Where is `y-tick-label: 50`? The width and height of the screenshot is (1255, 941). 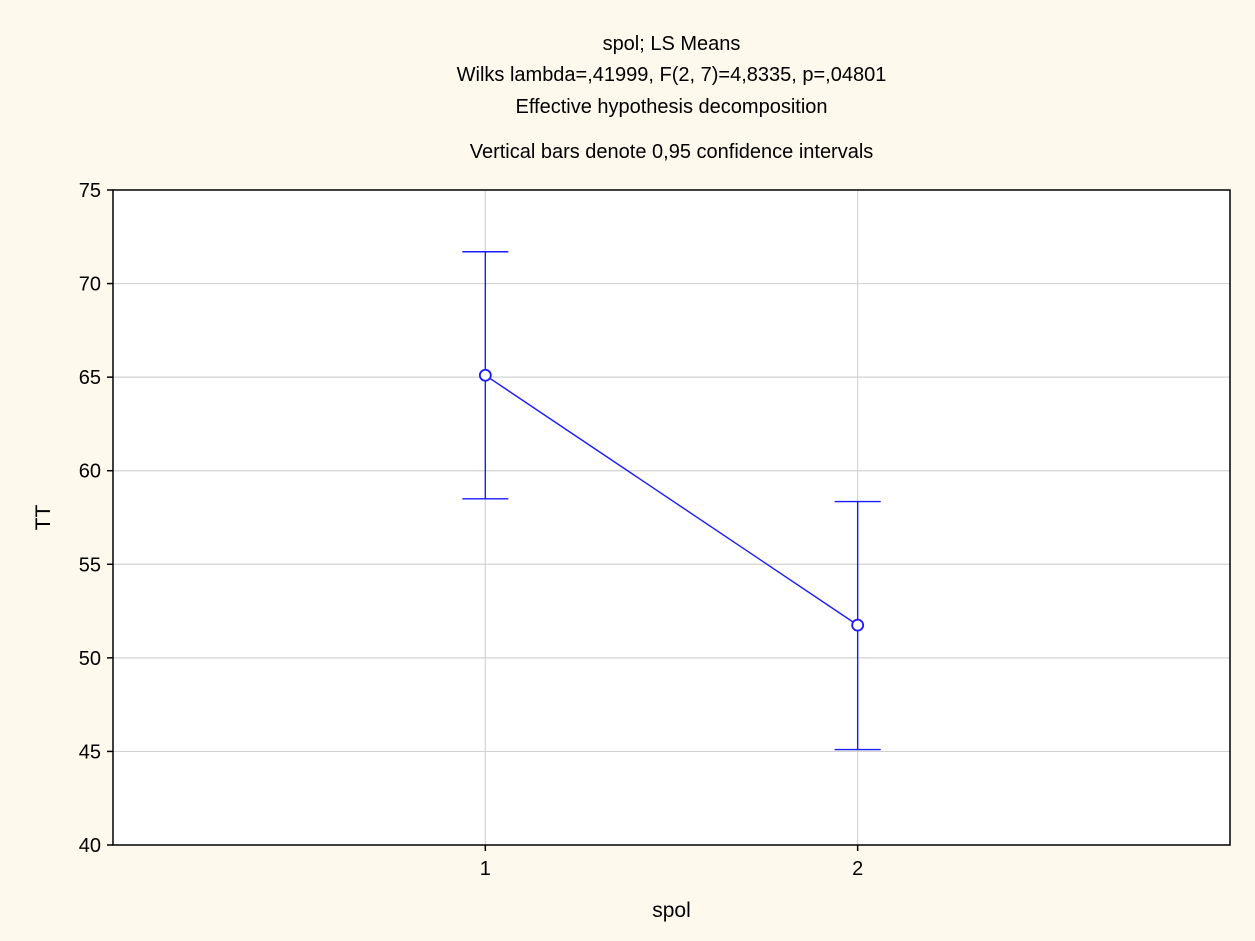 y-tick-label: 50 is located at coordinates (90, 659).